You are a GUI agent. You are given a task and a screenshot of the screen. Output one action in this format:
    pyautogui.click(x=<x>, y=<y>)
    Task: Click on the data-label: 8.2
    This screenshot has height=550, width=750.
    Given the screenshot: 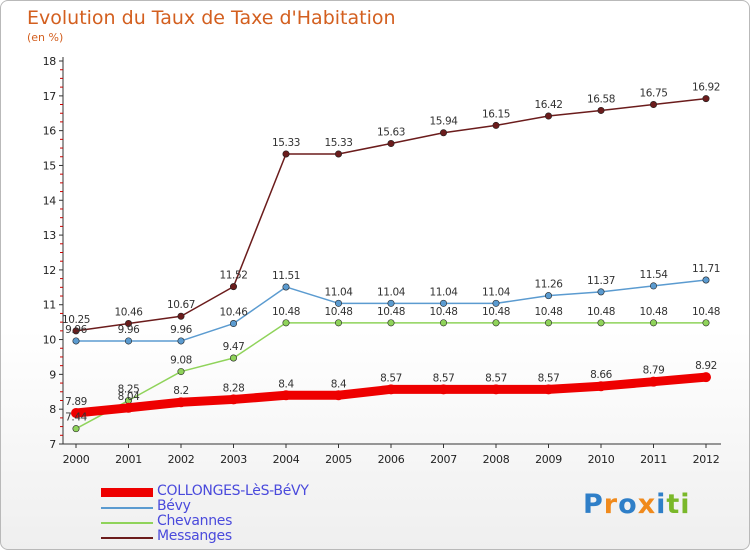 What is the action you would take?
    pyautogui.click(x=181, y=391)
    